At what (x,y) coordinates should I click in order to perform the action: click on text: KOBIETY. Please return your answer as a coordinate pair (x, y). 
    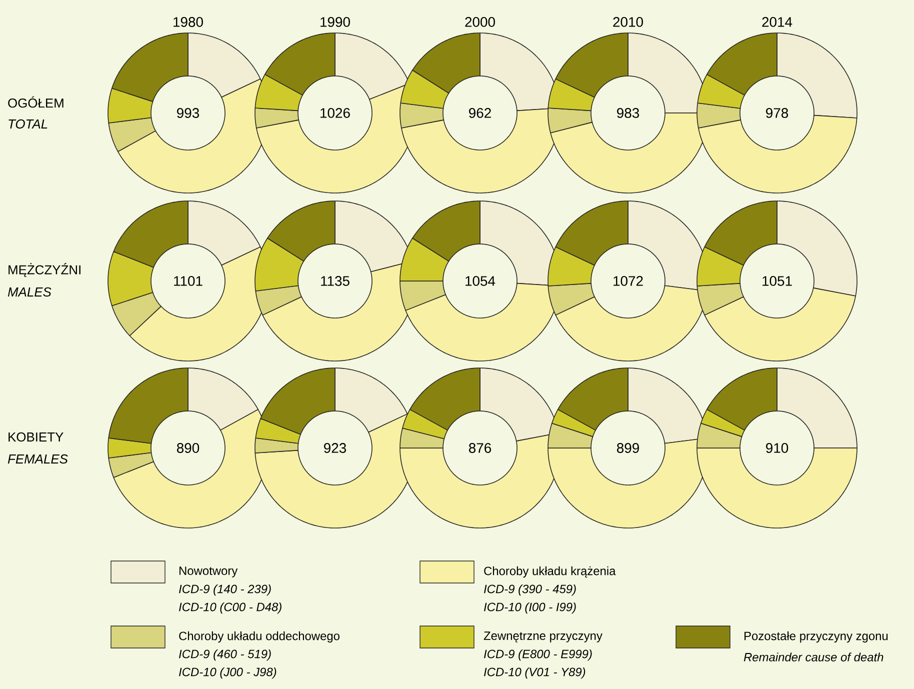
    Looking at the image, I should click on (36, 437).